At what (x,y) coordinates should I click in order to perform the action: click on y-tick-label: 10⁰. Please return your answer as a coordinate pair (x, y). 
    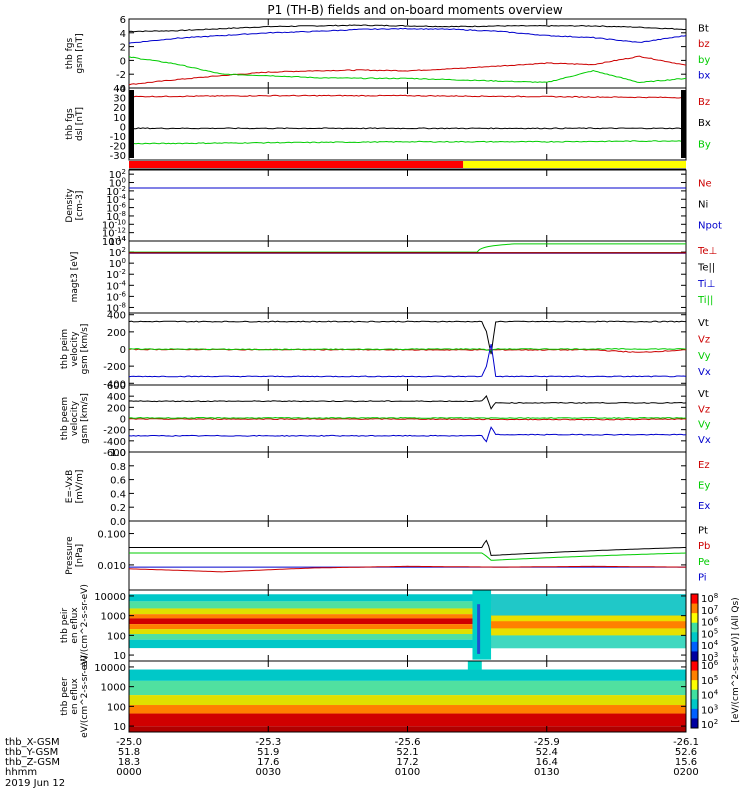
    Looking at the image, I should click on (117, 183).